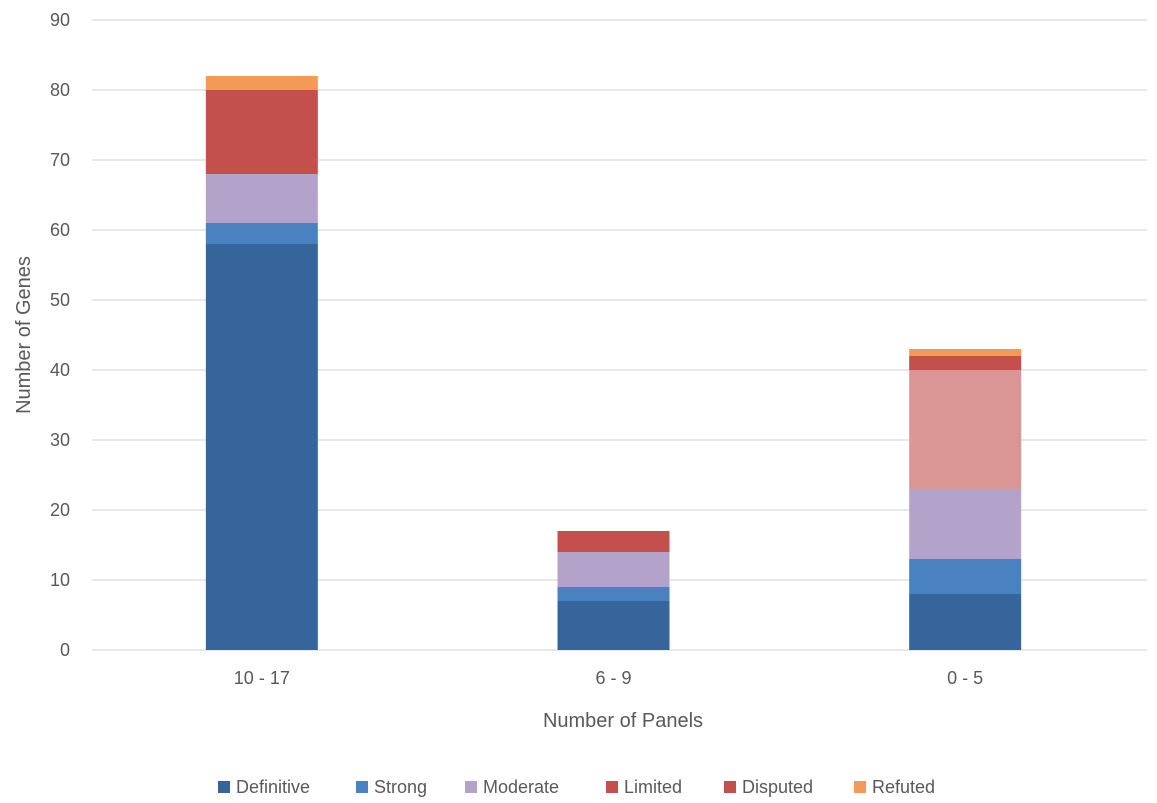 The image size is (1157, 803). I want to click on x-tick-label: 6 - 9, so click(613, 678).